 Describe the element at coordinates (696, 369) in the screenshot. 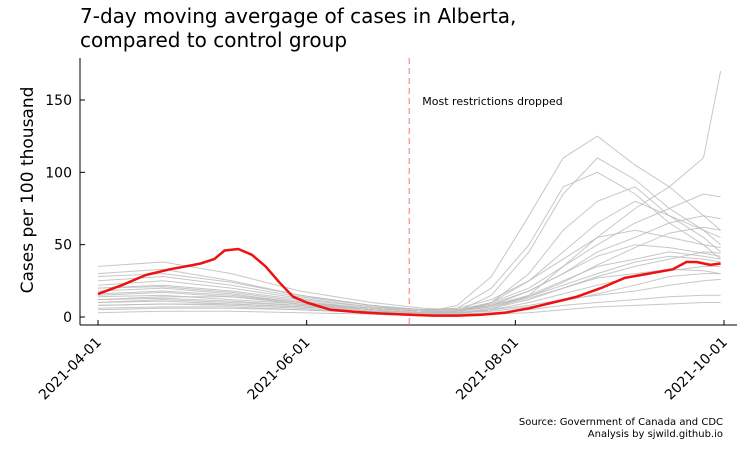

I see `x-tick-label: 2021-10-01` at that location.